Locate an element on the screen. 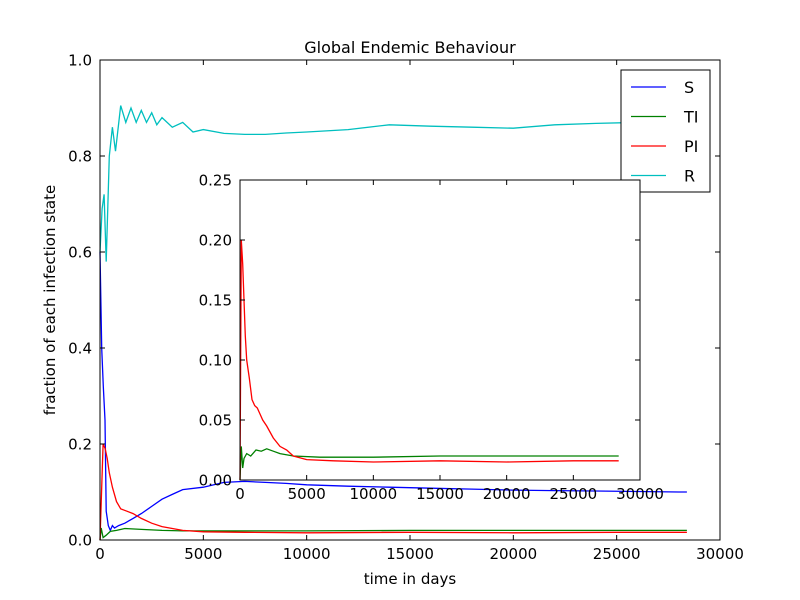  inset-y-tick-label: 0.00 is located at coordinates (215, 480).